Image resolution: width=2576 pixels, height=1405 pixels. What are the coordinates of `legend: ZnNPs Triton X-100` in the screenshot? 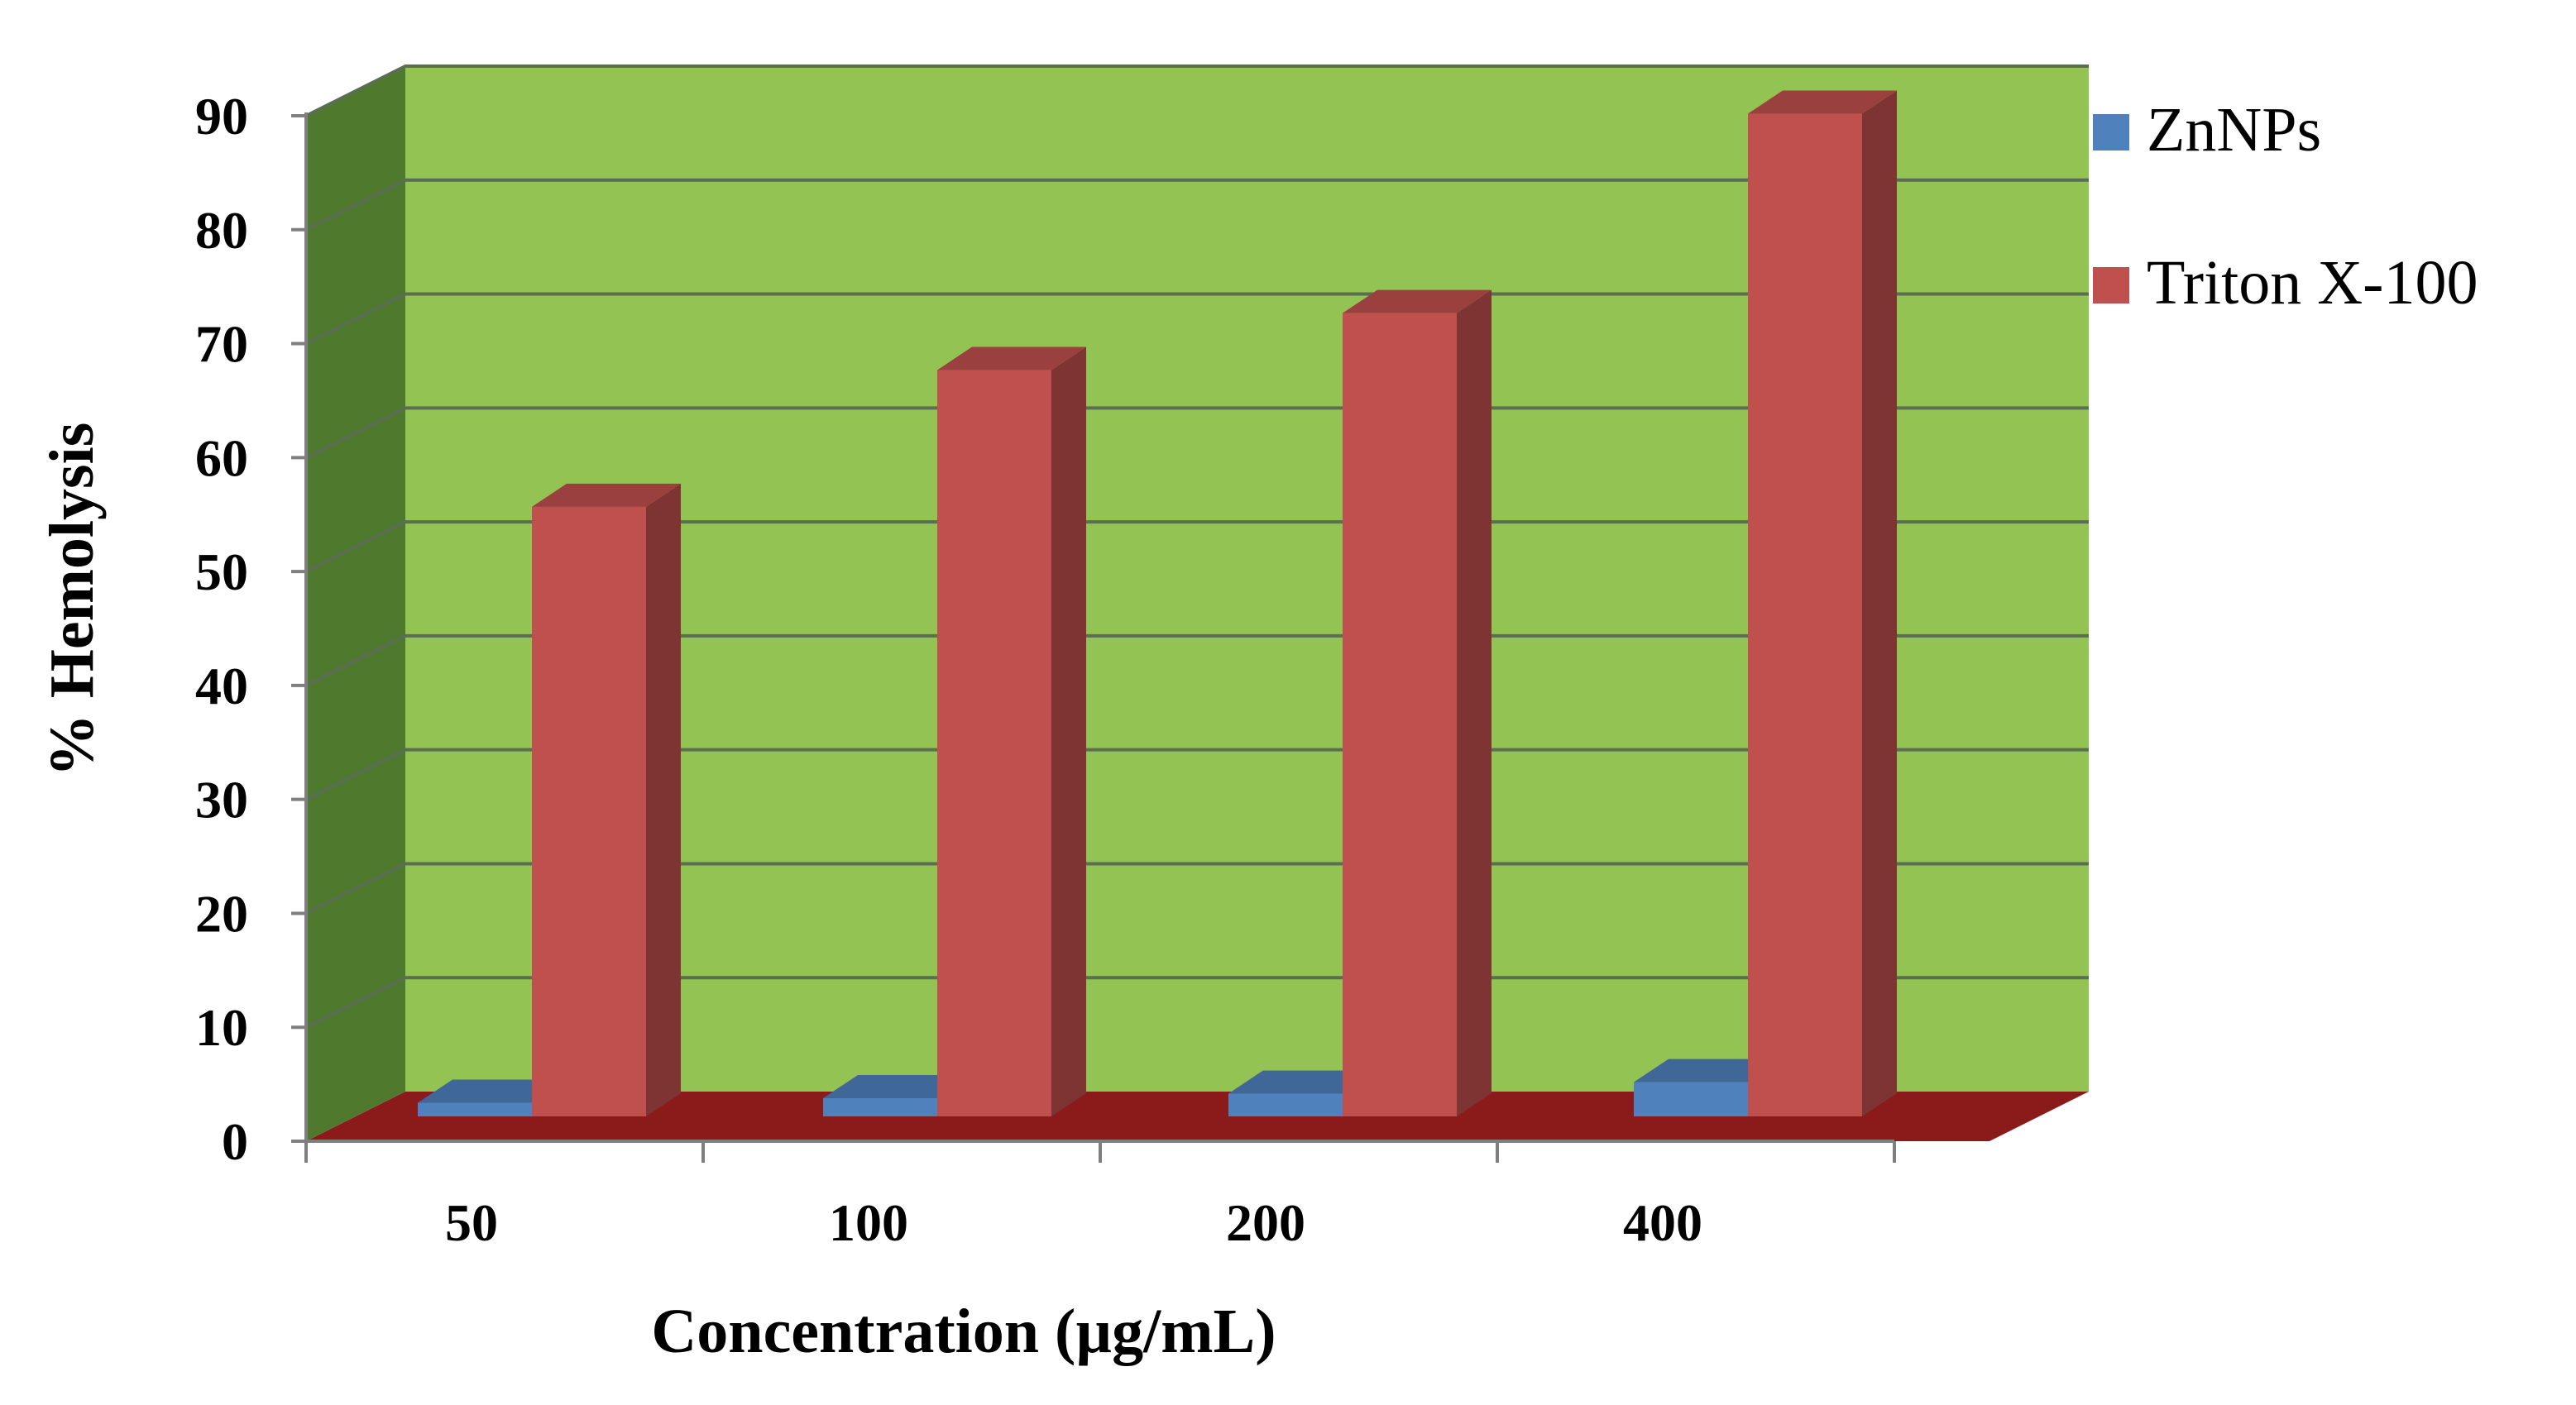 It's located at (2285, 206).